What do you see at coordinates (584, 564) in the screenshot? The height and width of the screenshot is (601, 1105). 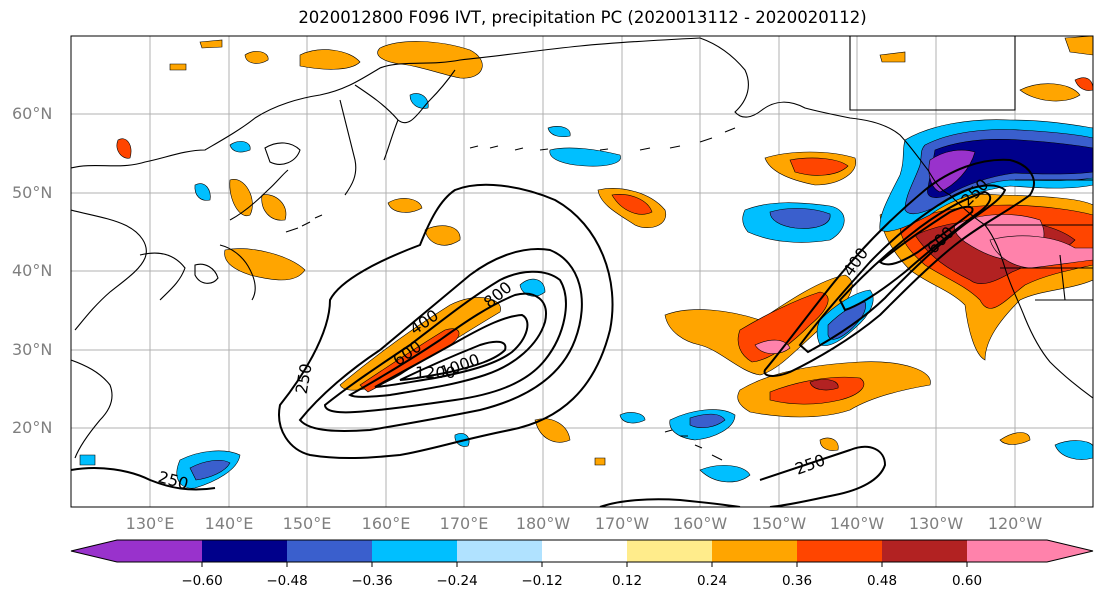 I see `colorbar-ticks` at bounding box center [584, 564].